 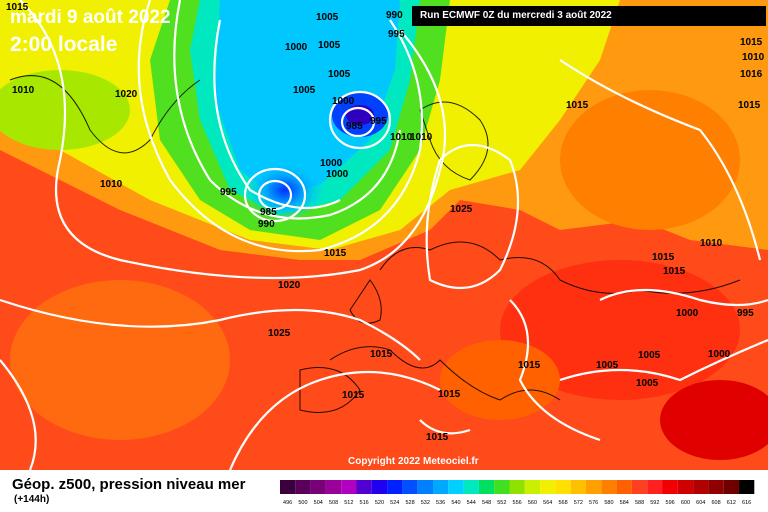 What do you see at coordinates (500, 380) in the screenshot?
I see `z500-orange-med` at bounding box center [500, 380].